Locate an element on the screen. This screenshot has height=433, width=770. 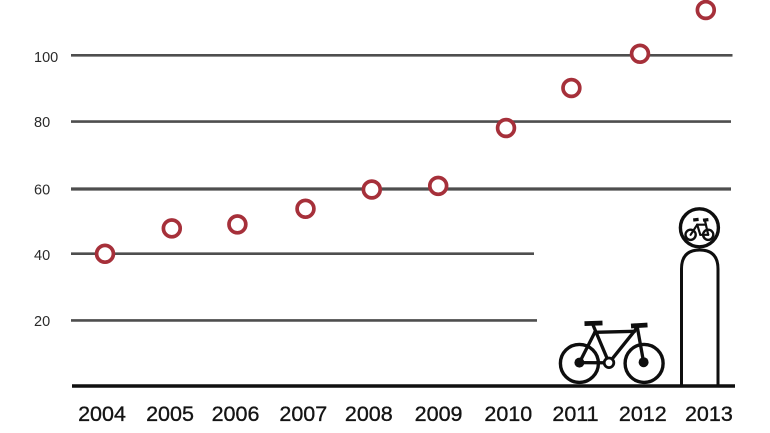
svg-text: 2008 is located at coordinates (369, 414).